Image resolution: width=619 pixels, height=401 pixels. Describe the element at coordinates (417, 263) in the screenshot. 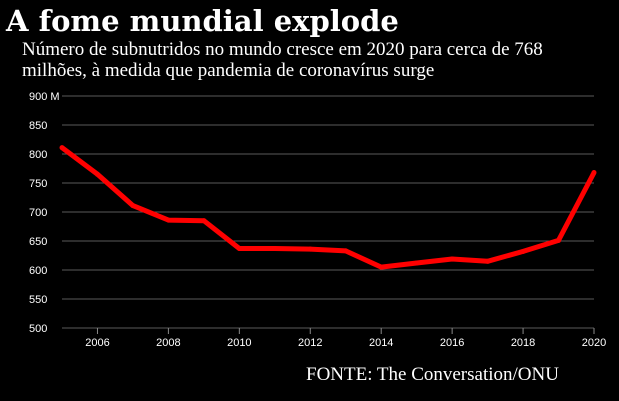

I see `data-point-2015` at that location.